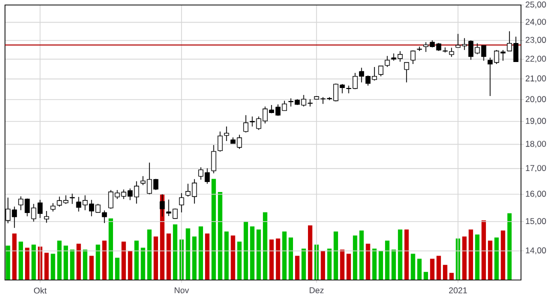 This screenshot has width=555, height=300. Describe the element at coordinates (181, 290) in the screenshot. I see `x-tick-label: Nov` at that location.